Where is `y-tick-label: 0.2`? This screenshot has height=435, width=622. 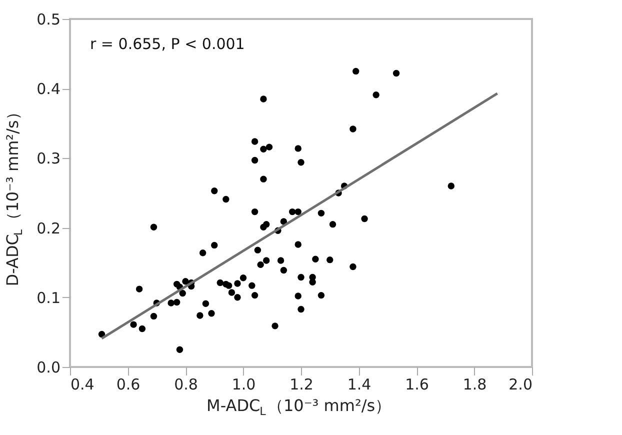 y-tick-label: 0.2 is located at coordinates (48, 228).